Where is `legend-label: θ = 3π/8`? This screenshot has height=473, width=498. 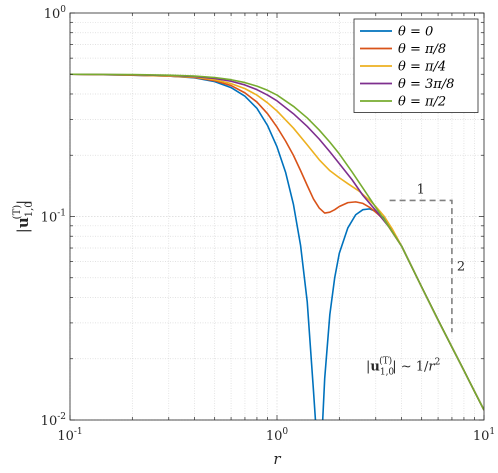
legend-label: θ = 3π/8 is located at coordinates (426, 84).